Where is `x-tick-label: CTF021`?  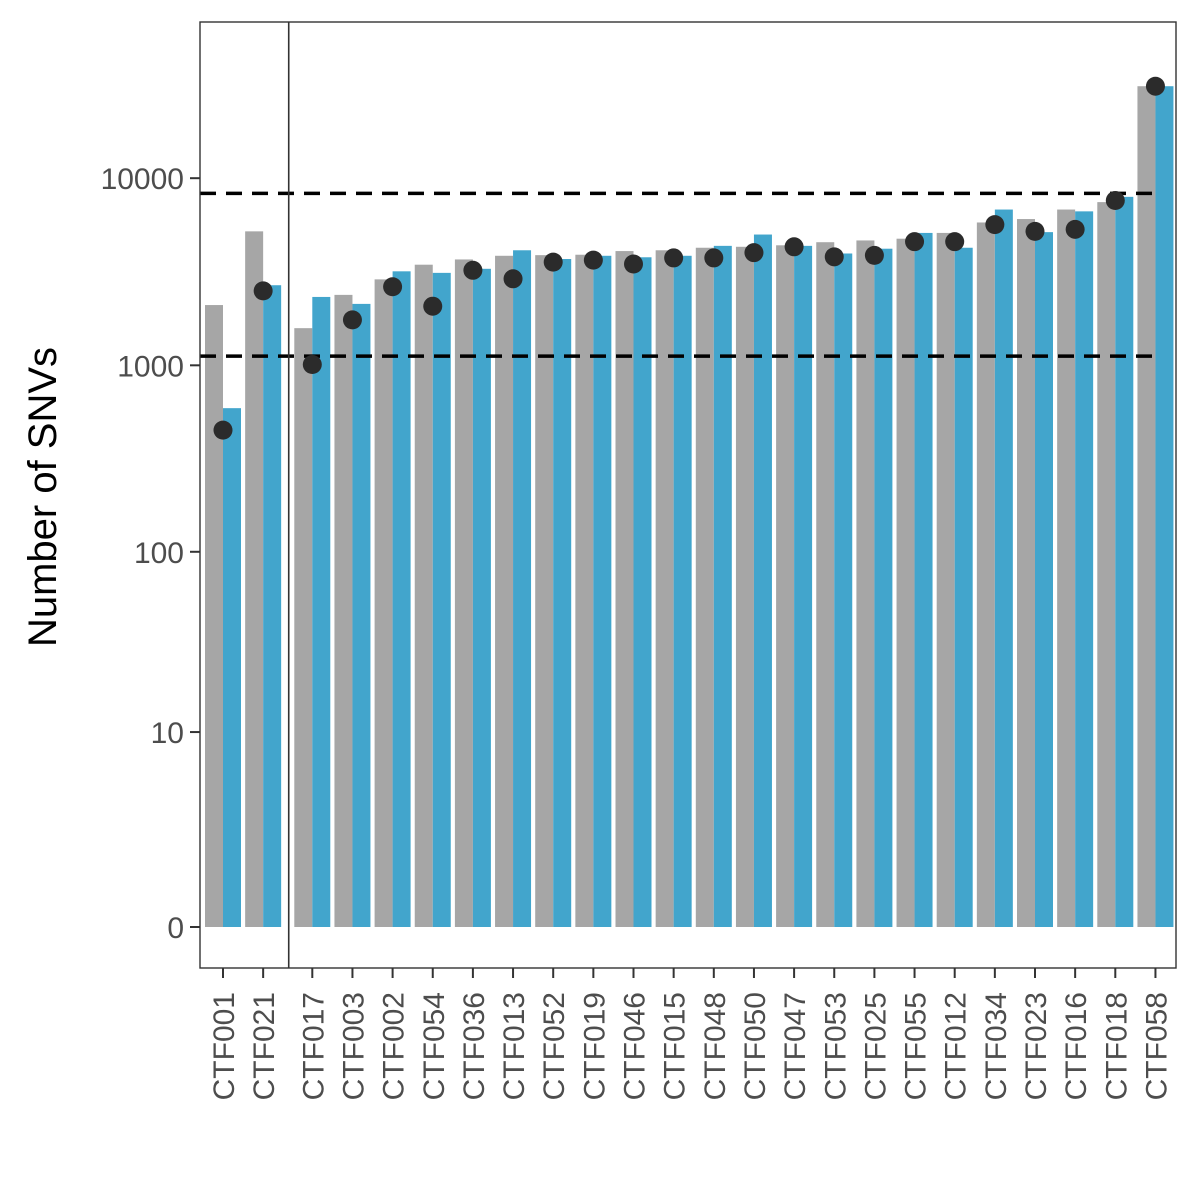
x-tick-label: CTF021 is located at coordinates (264, 1046).